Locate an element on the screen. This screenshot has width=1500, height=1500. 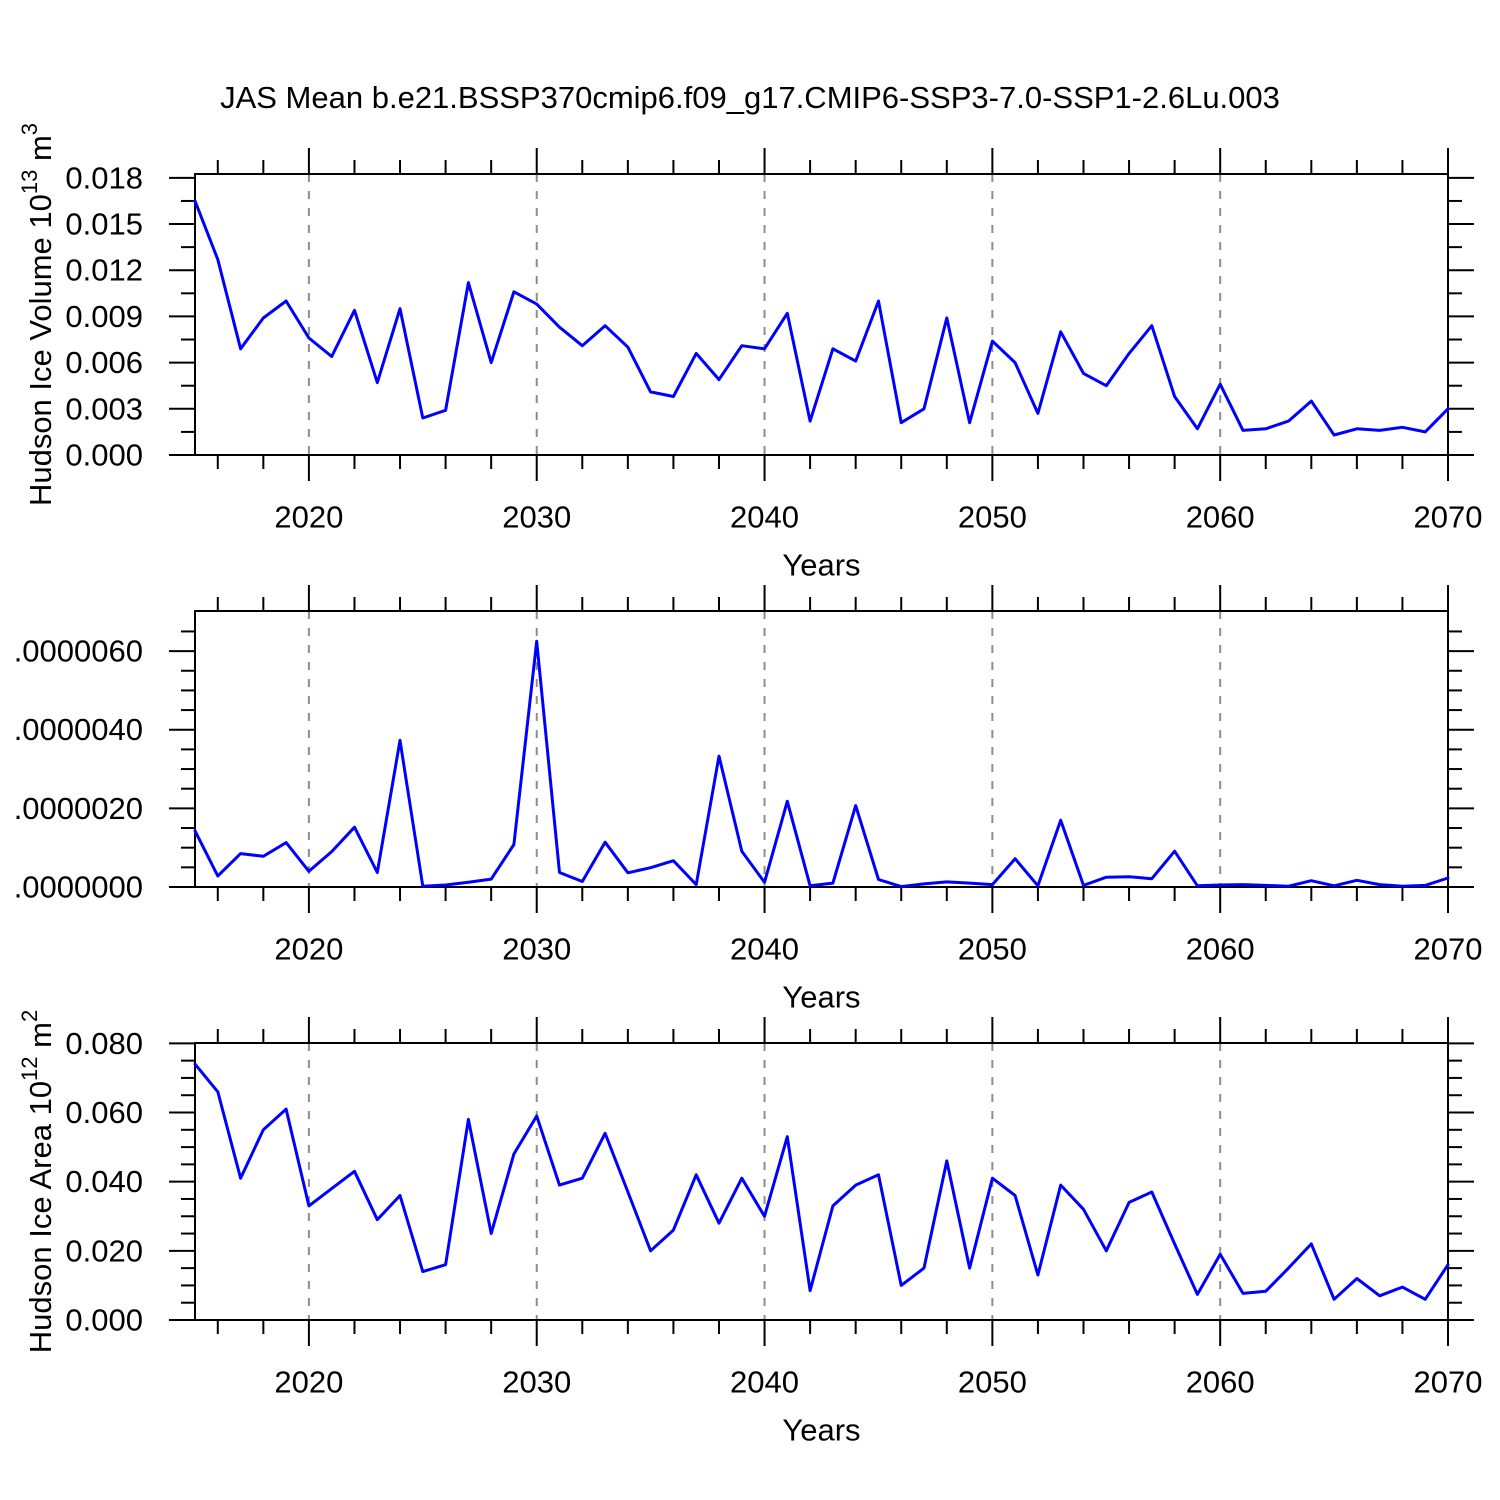
series-line-hudson-ice-area is located at coordinates (821, 1181).